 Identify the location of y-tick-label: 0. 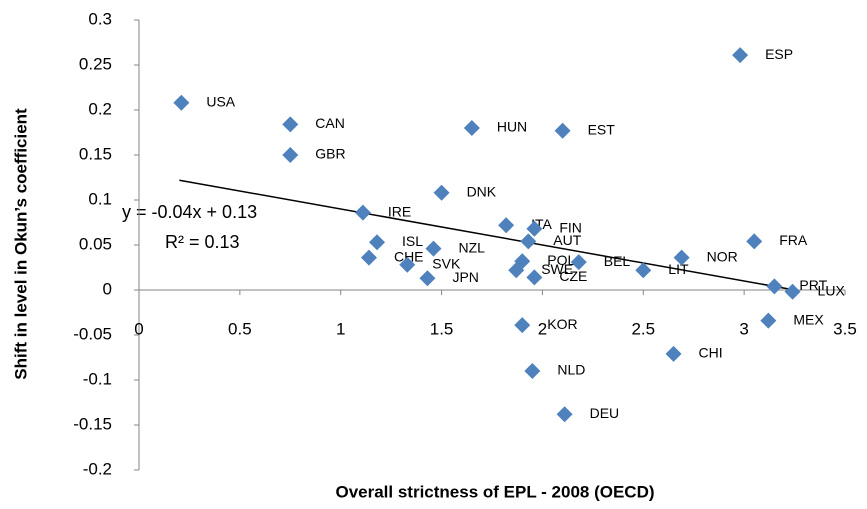
(107, 288).